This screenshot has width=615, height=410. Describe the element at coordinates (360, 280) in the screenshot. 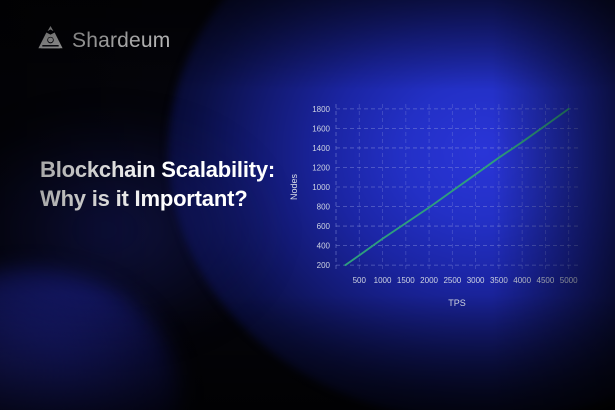

I see `chart-x-tick: 500` at that location.